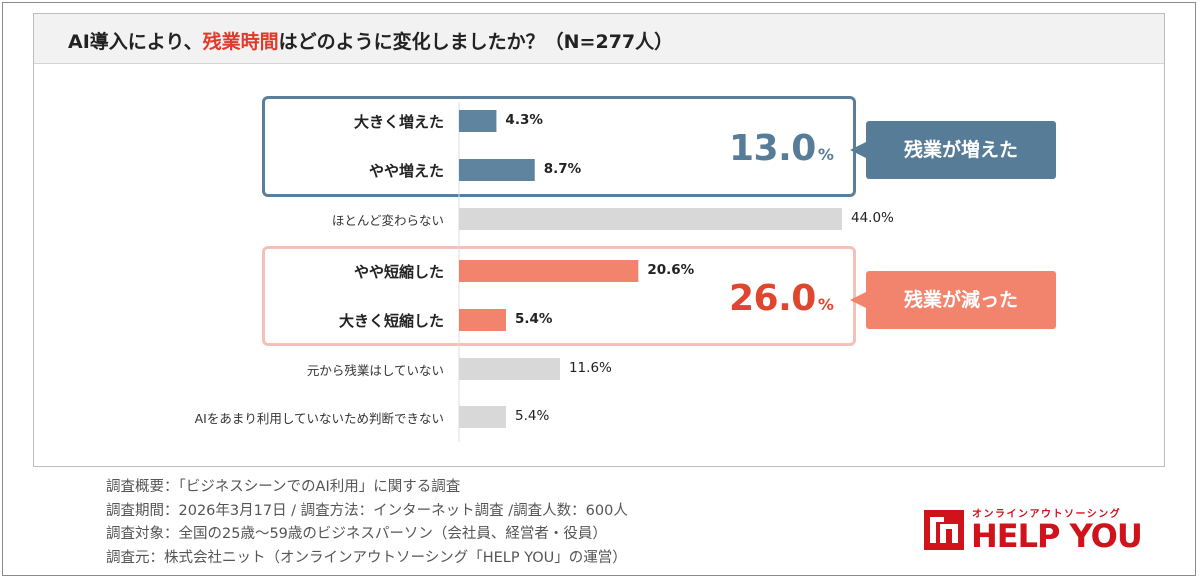 Image resolution: width=1200 pixels, height=580 pixels. Describe the element at coordinates (953, 150) in the screenshot. I see `increase-callout: 残業が増えた` at that location.